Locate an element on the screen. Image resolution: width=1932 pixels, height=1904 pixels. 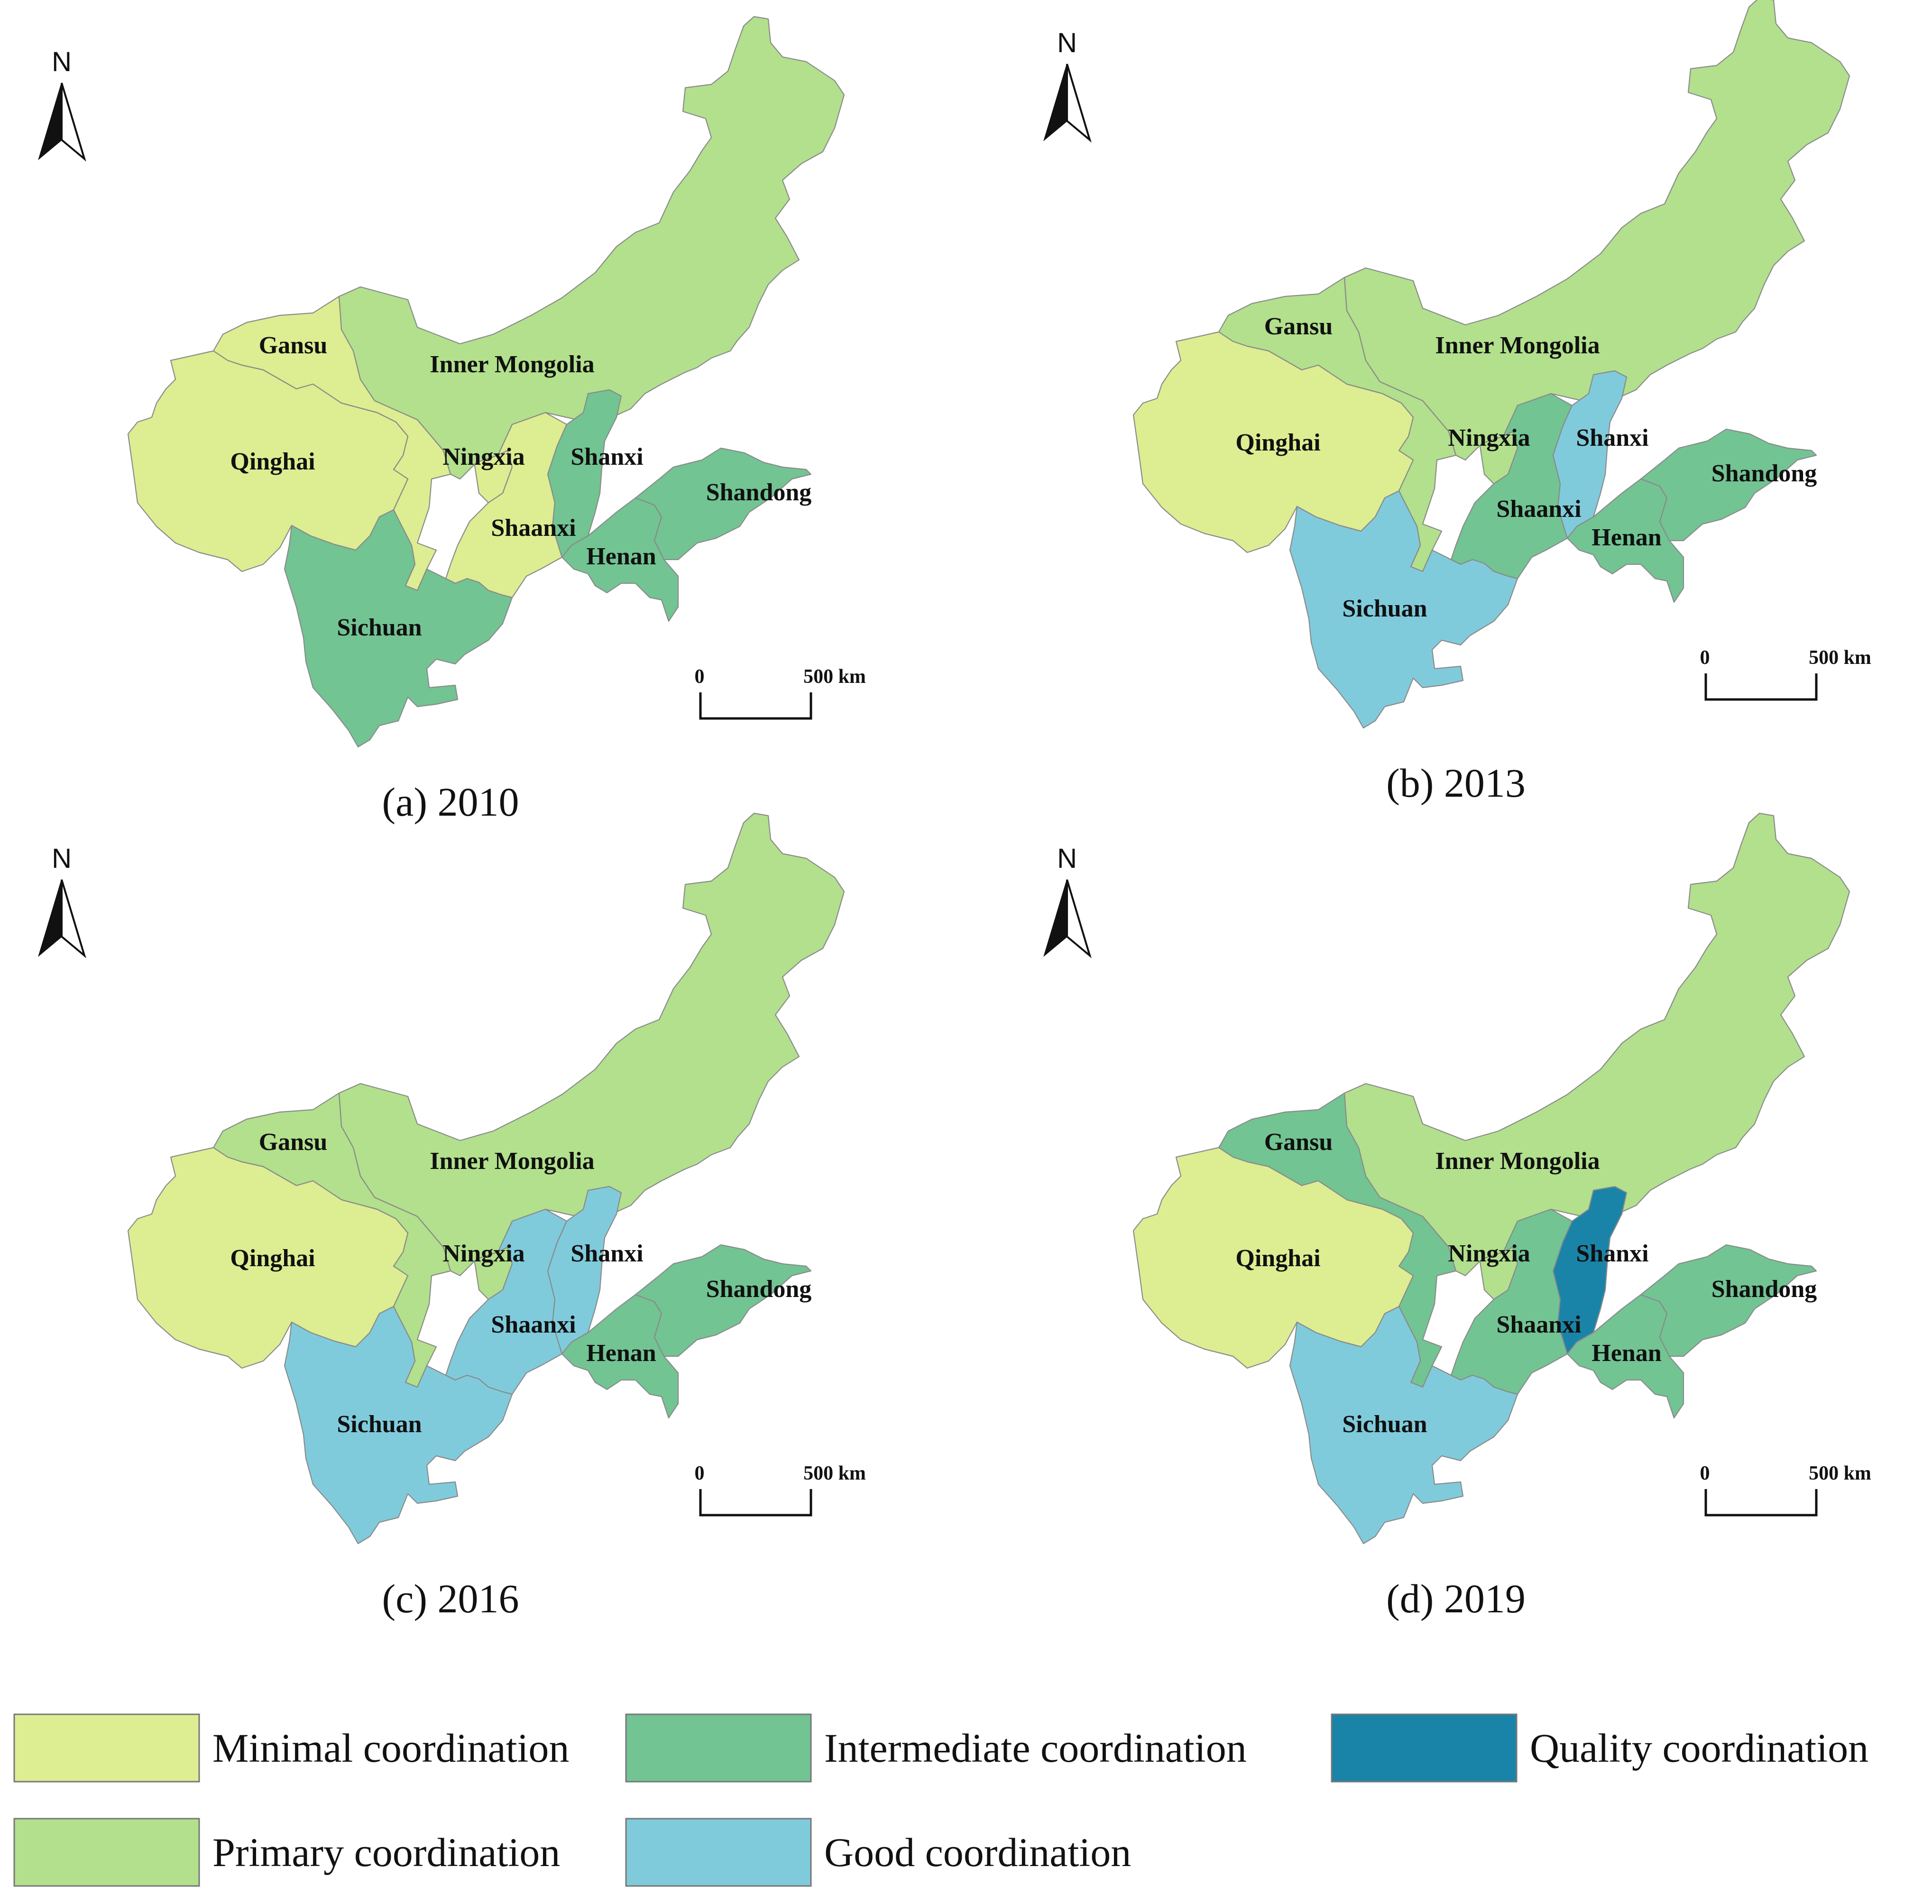
legend-swatch-quality is located at coordinates (1424, 1748).